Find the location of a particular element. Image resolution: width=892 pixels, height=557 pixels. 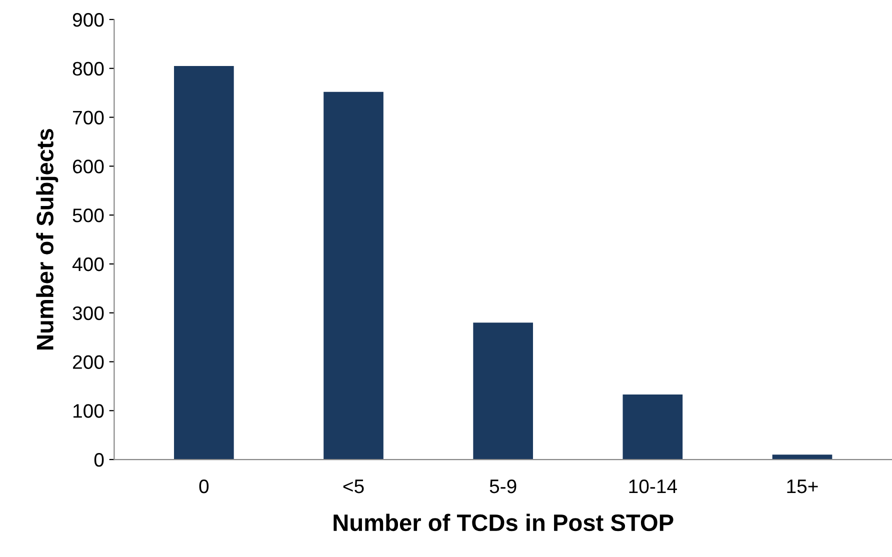

y-tick-label: 400 is located at coordinates (88, 264).